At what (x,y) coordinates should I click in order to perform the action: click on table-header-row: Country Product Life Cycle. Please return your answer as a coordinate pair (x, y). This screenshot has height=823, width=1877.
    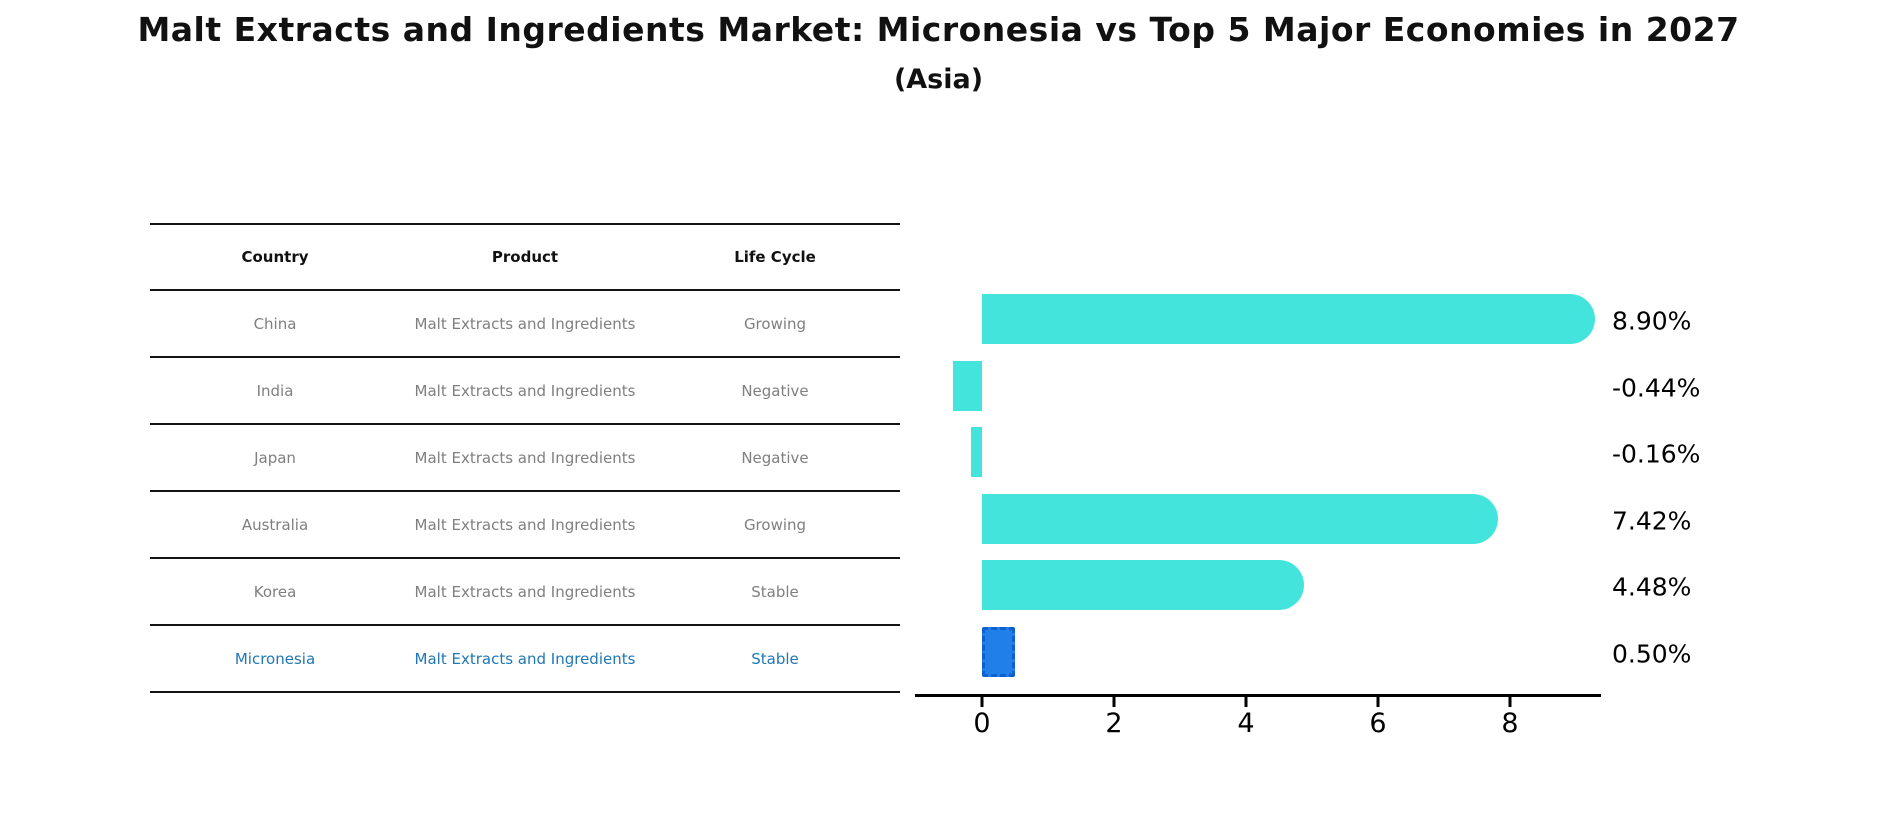
    Looking at the image, I should click on (525, 258).